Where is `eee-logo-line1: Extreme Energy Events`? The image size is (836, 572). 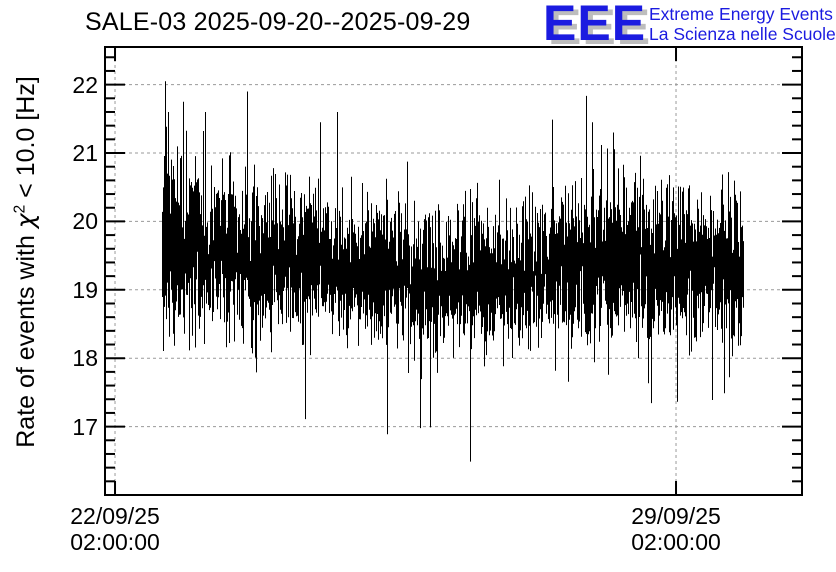 eee-logo-line1: Extreme Energy Events is located at coordinates (741, 14).